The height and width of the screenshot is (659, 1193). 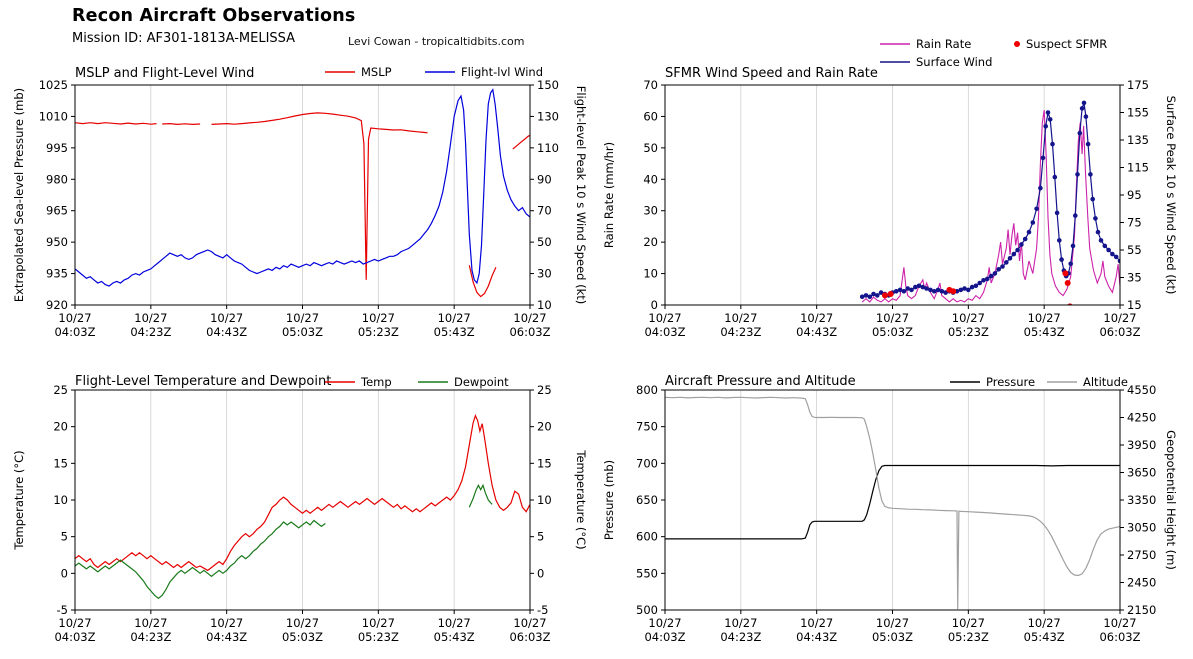 What do you see at coordinates (1141, 555) in the screenshot?
I see `y-right-tick-label: 2750` at bounding box center [1141, 555].